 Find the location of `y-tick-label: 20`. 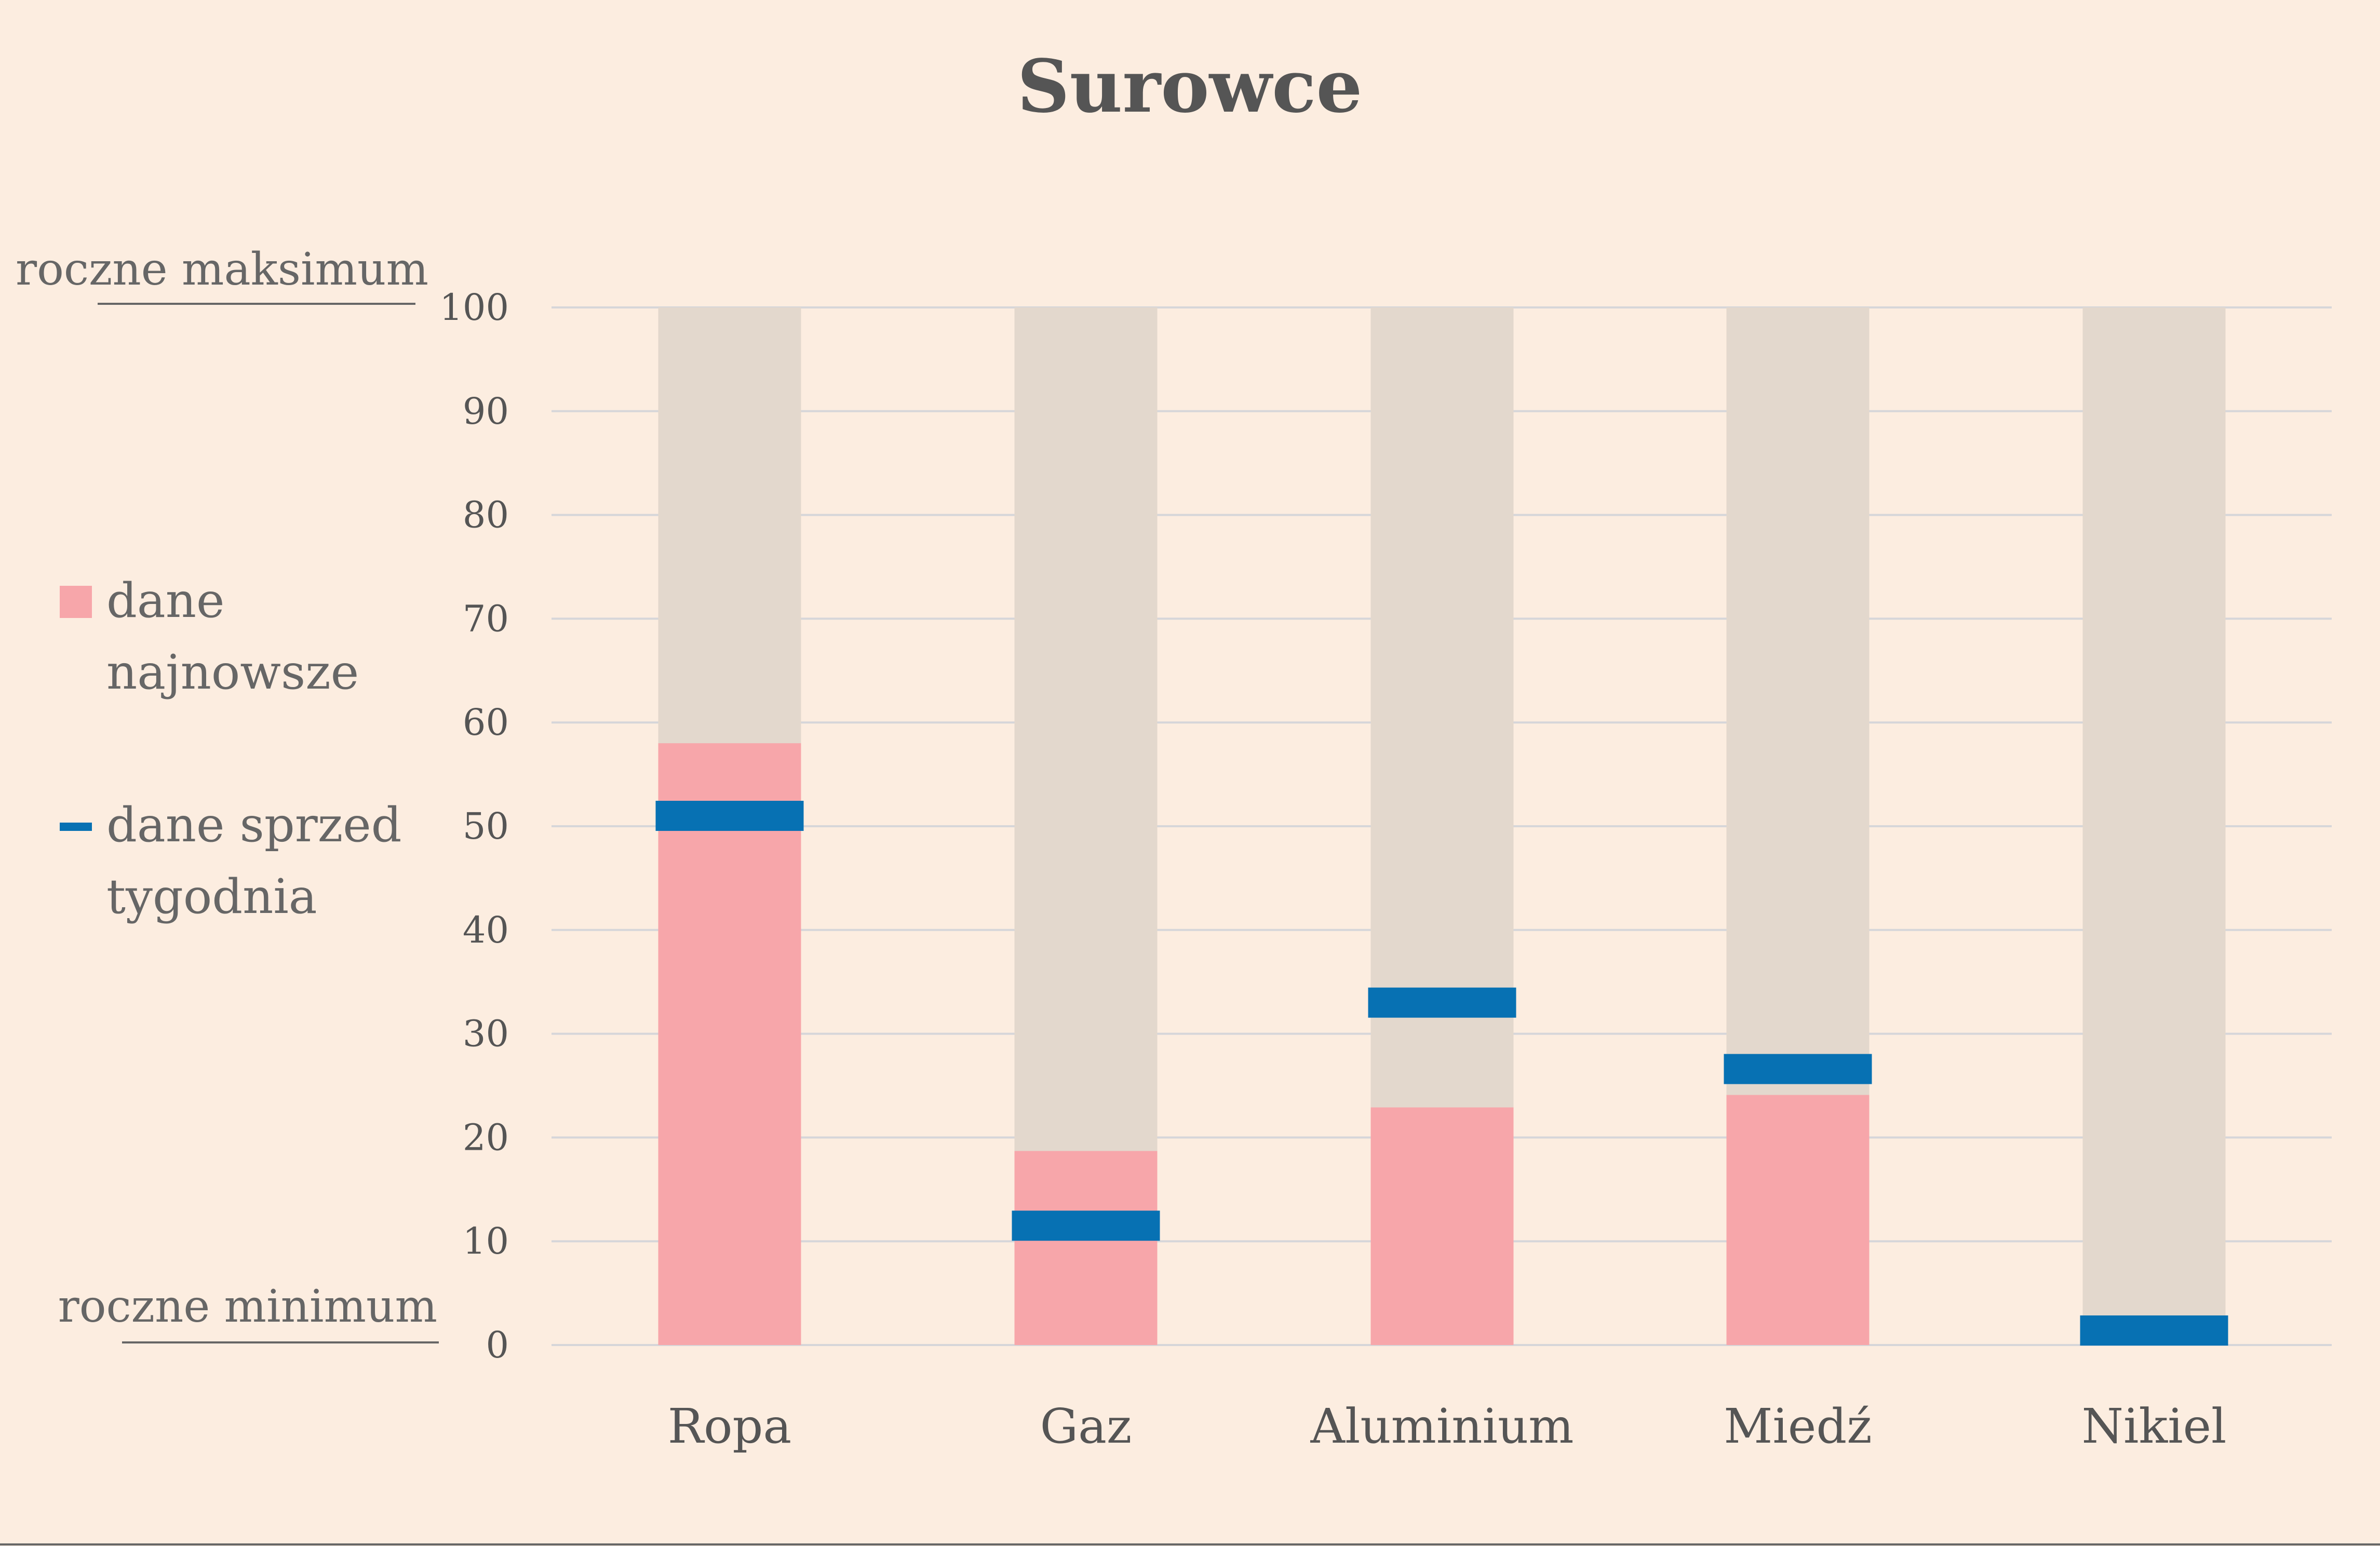

y-tick-label: 20 is located at coordinates (486, 1137).